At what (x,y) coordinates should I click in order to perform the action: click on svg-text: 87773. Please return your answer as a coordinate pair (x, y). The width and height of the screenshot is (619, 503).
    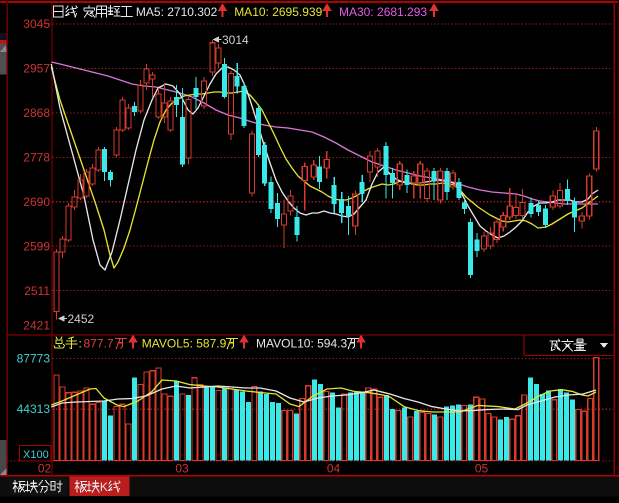
    Looking at the image, I should click on (34, 359).